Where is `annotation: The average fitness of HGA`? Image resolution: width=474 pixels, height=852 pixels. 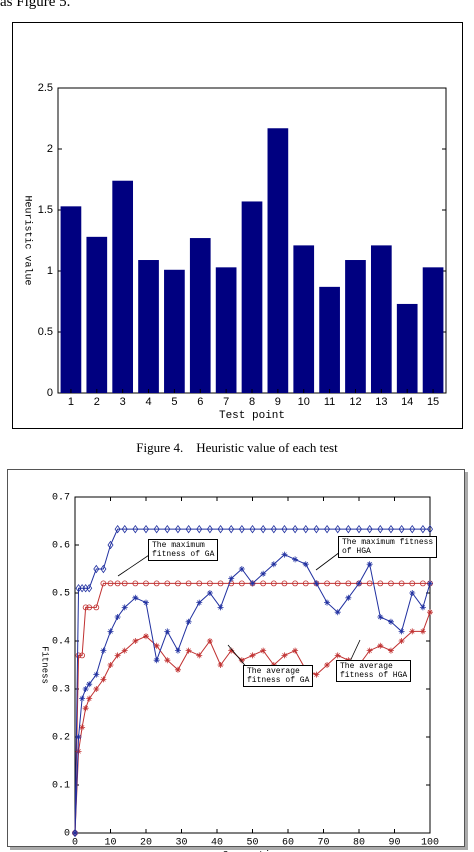
annotation: The average fitness of HGA is located at coordinates (374, 671).